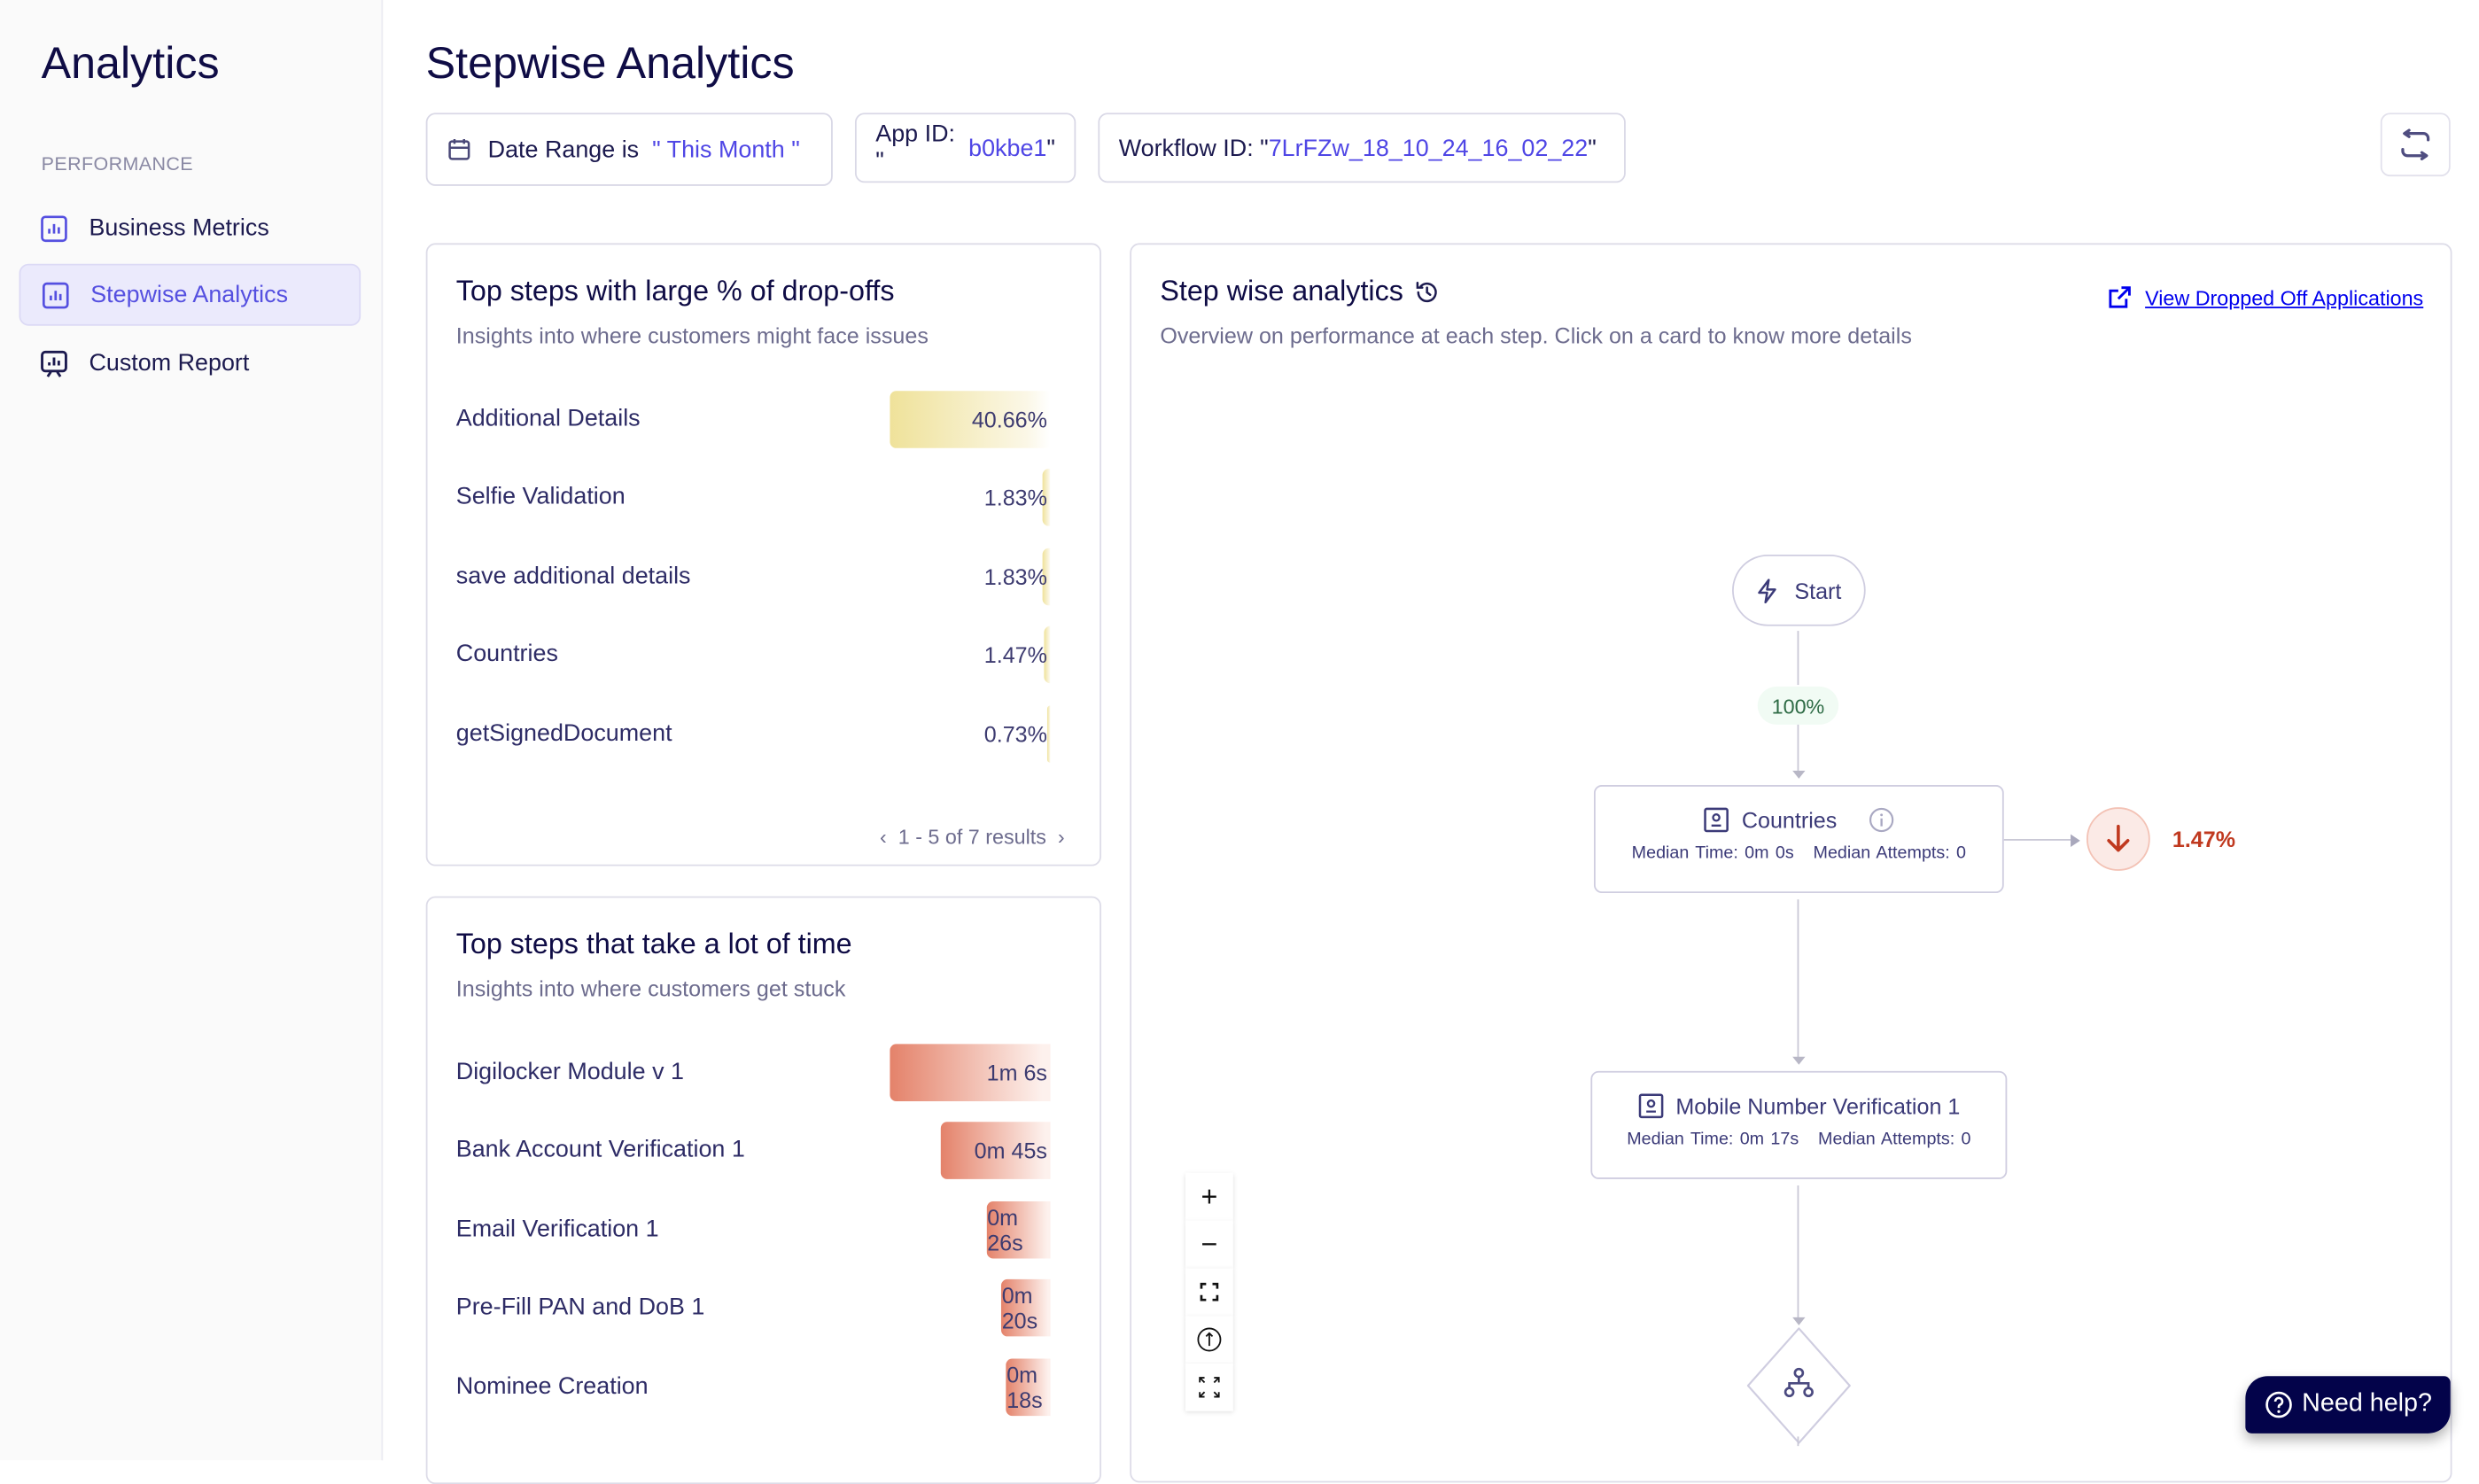 Image resolution: width=2479 pixels, height=1484 pixels. Describe the element at coordinates (54, 363) in the screenshot. I see `presentation-chart-icon` at that location.